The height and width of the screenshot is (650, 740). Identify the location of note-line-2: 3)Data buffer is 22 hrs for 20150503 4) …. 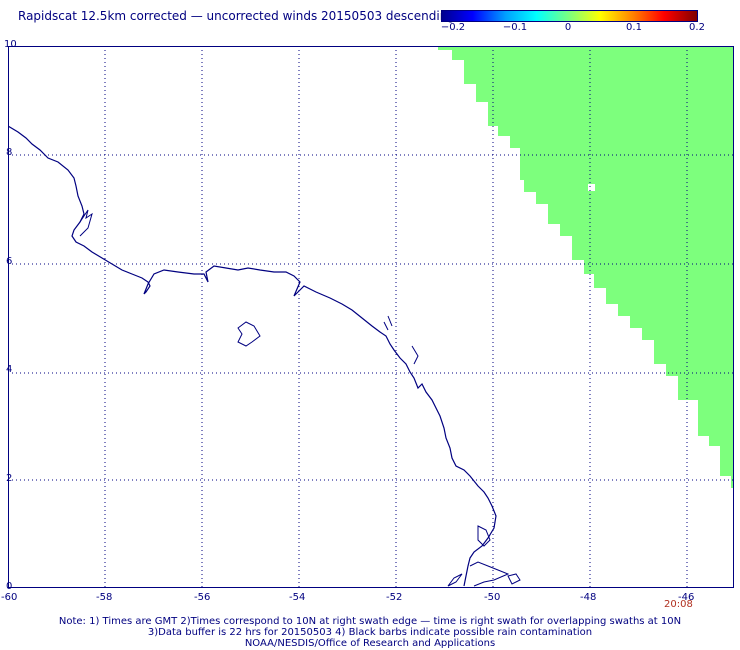
(370, 632).